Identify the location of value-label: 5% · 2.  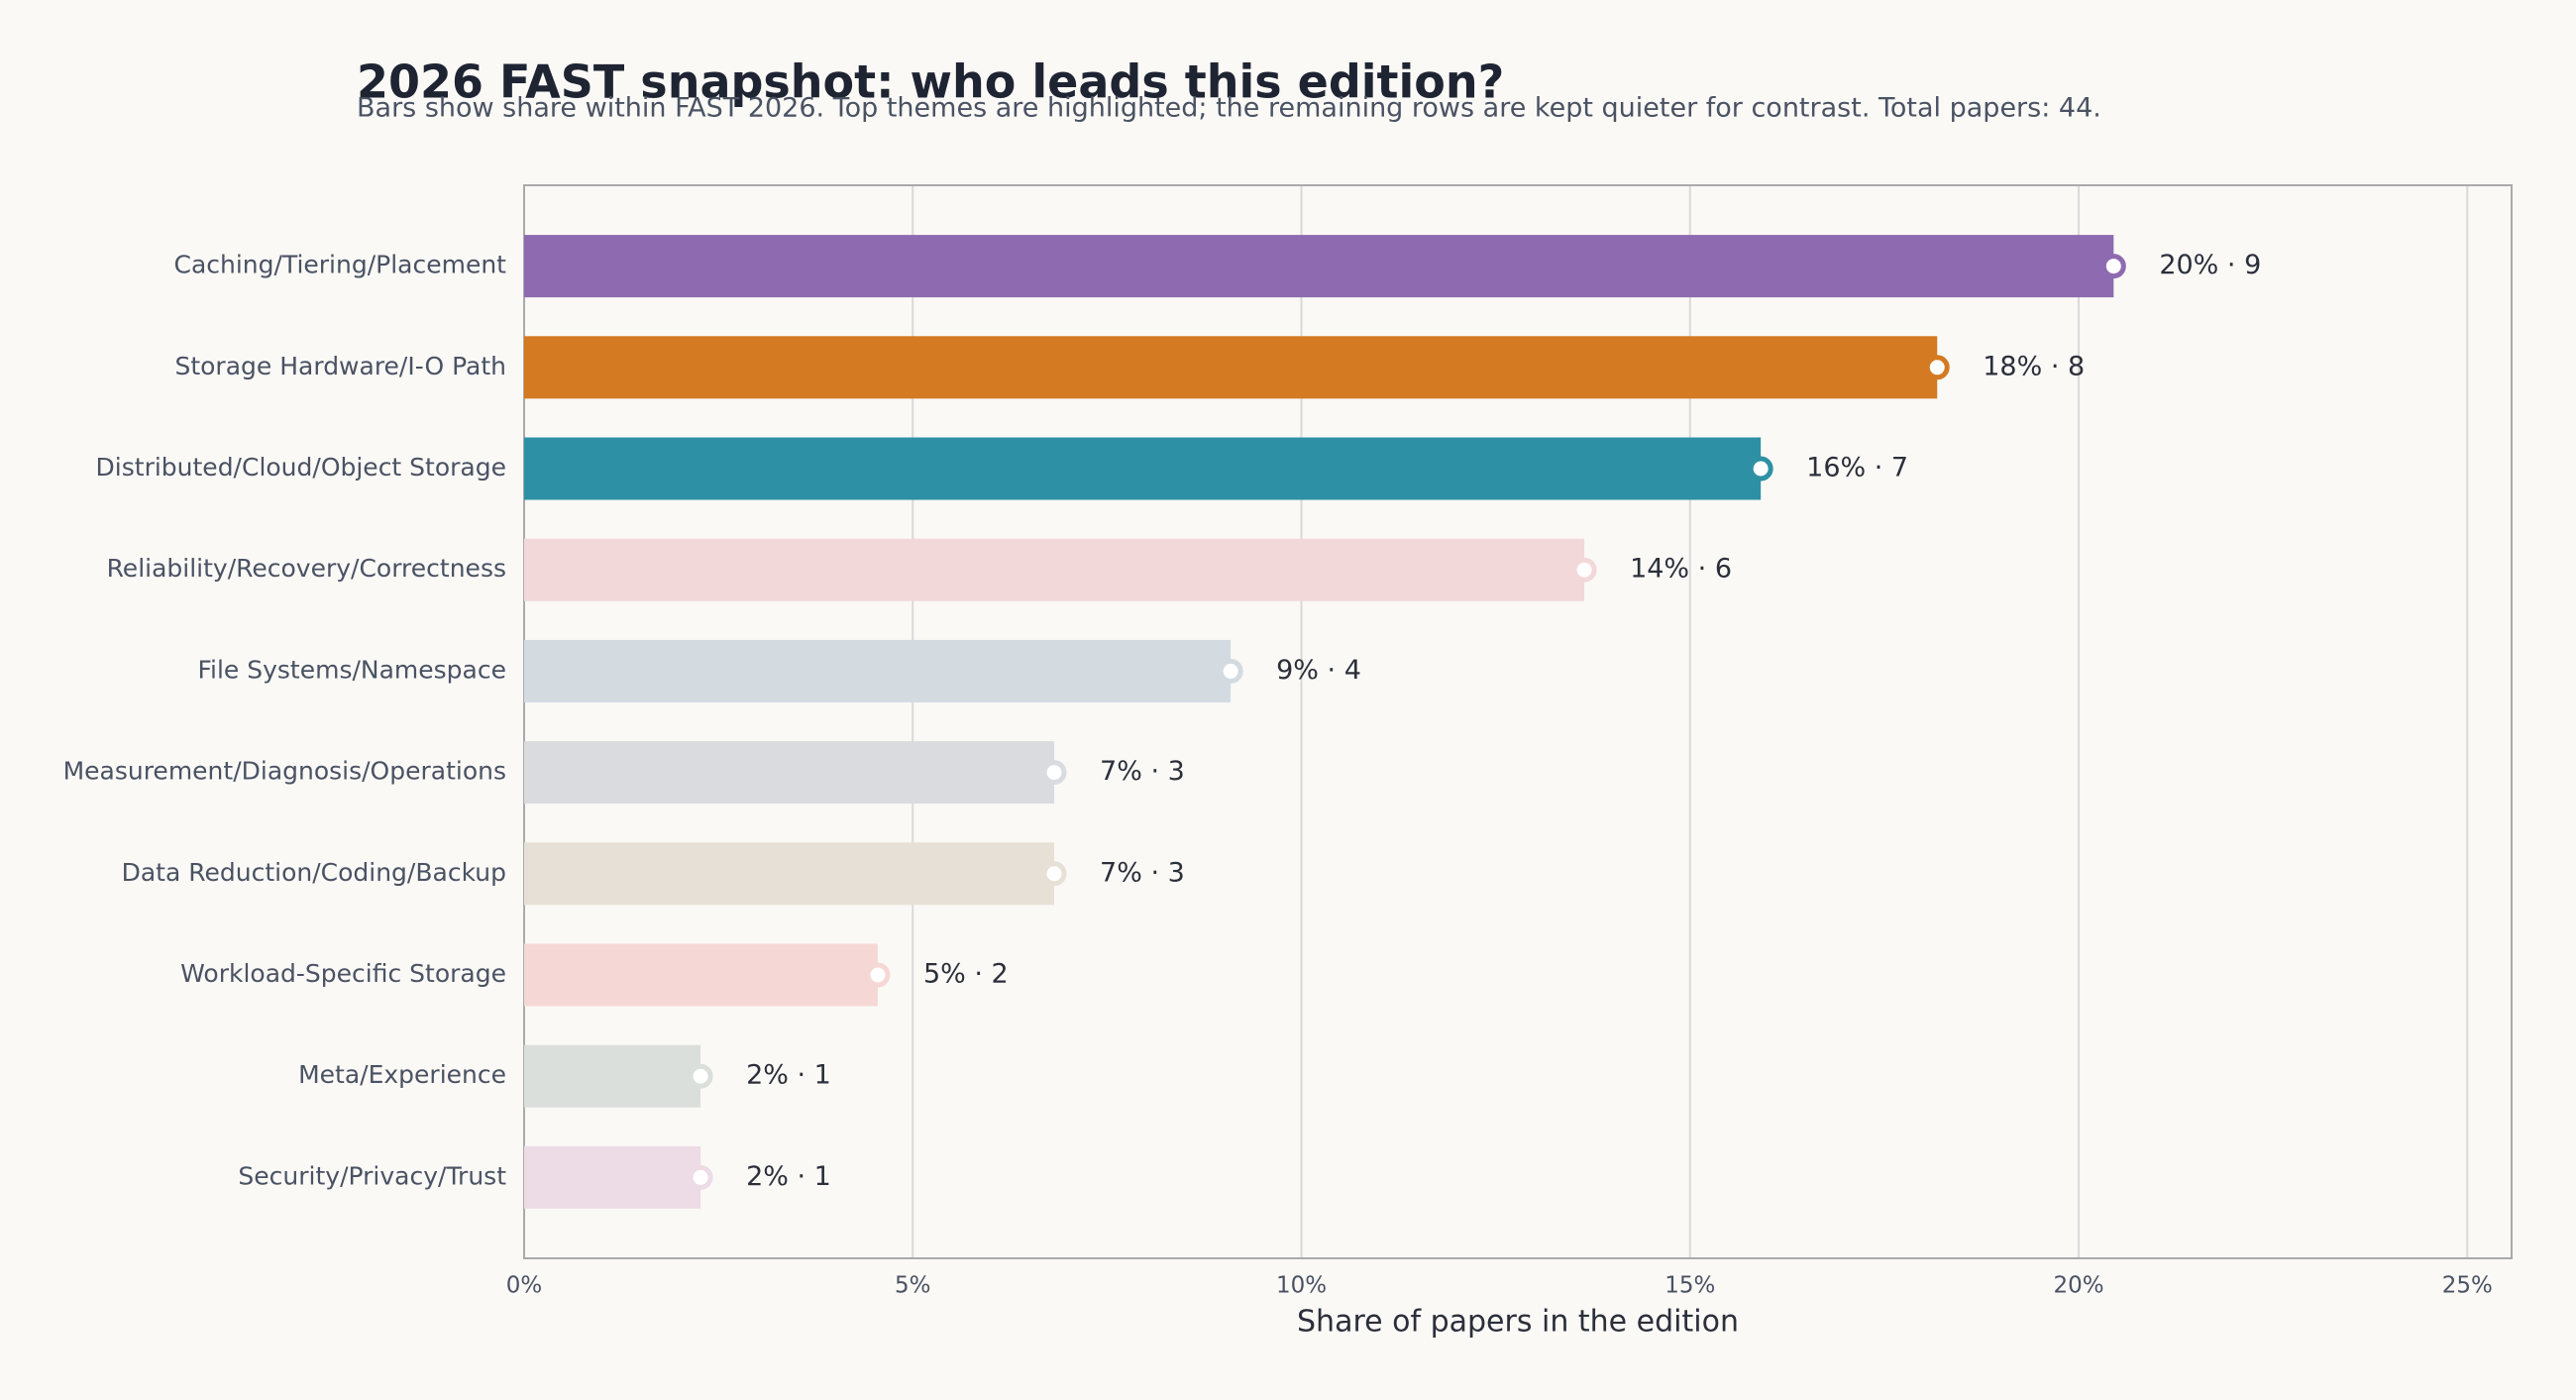
(966, 975).